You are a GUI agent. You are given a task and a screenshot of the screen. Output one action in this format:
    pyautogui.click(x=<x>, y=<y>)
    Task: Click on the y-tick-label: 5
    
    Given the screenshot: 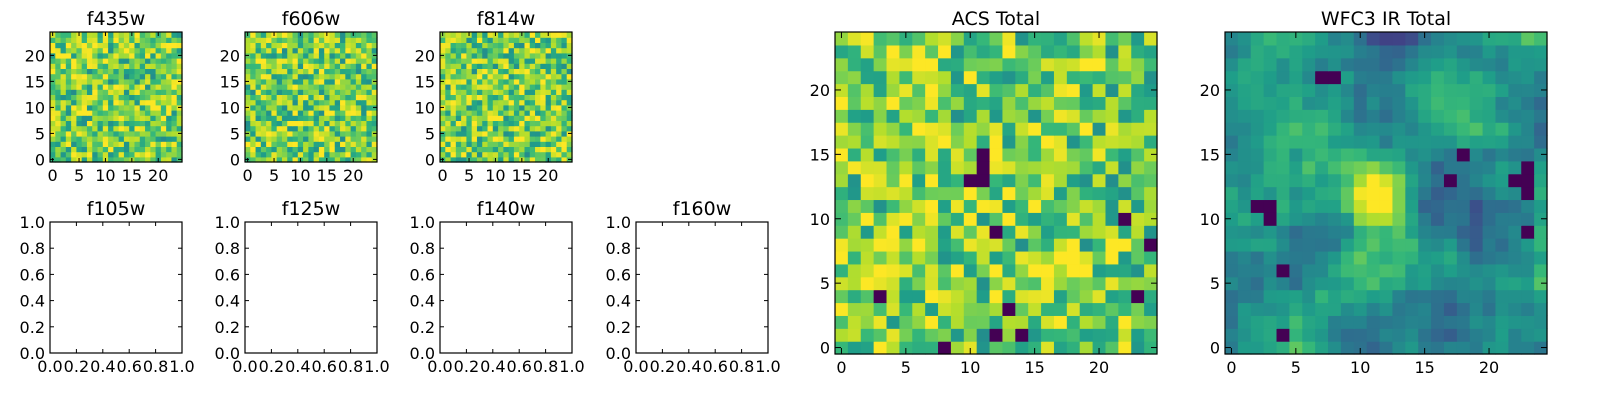 What is the action you would take?
    pyautogui.click(x=430, y=133)
    